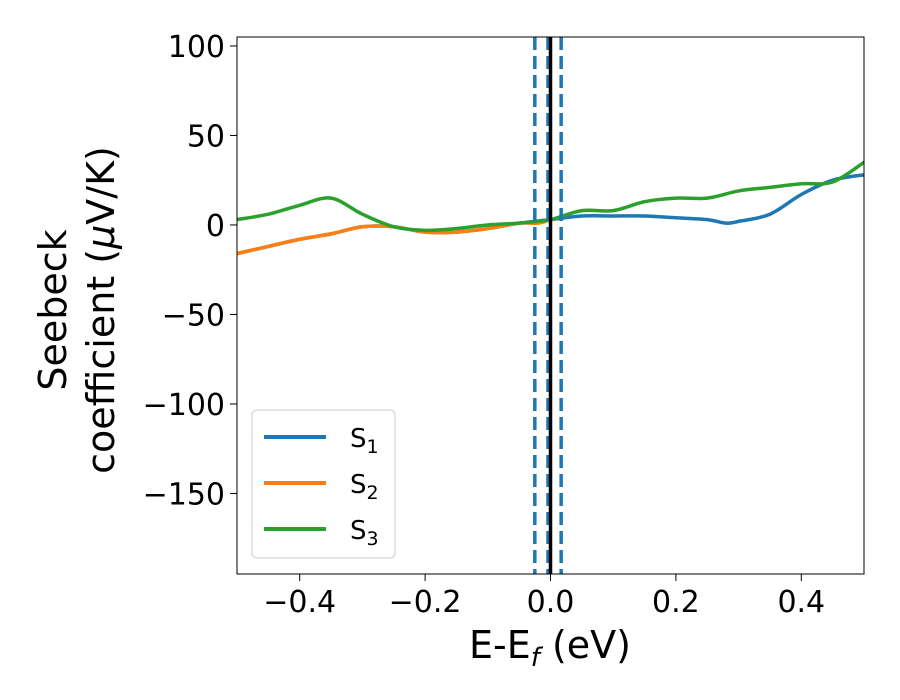  Describe the element at coordinates (676, 602) in the screenshot. I see `x-tick-label: 0.2` at that location.